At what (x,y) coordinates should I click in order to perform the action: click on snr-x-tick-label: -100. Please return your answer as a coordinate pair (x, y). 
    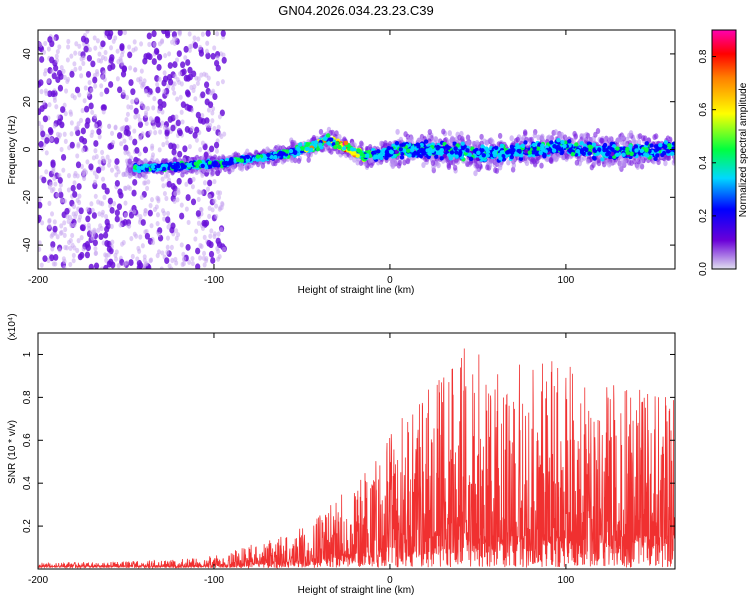
    Looking at the image, I should click on (214, 580).